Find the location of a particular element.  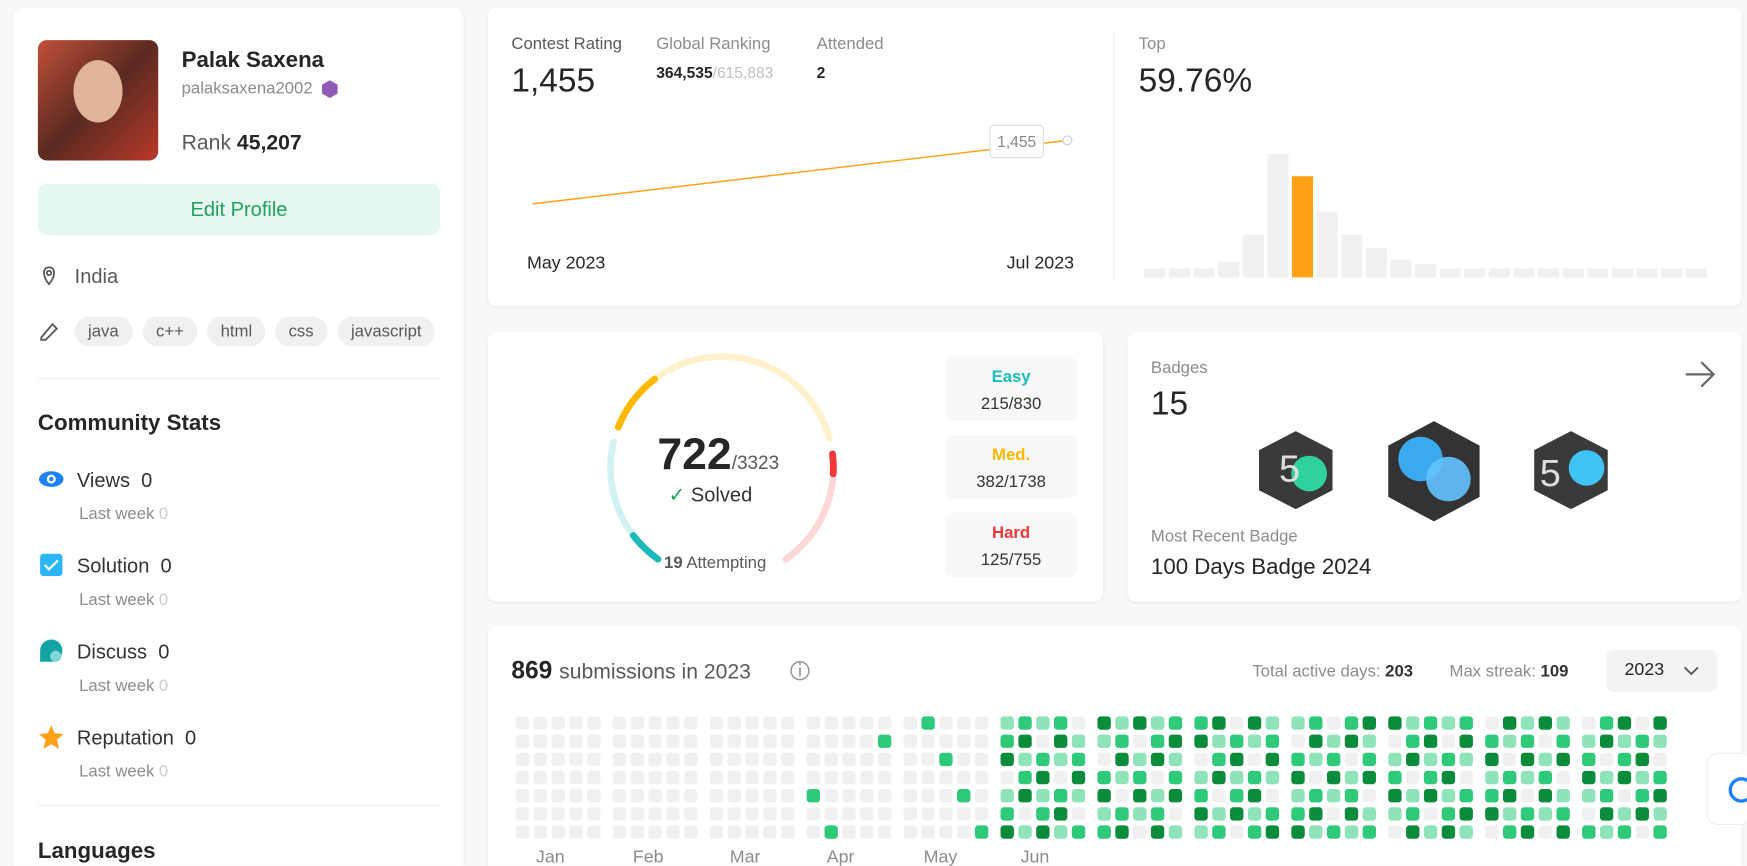

x-tick-label: Jul 2023 is located at coordinates (1040, 263).